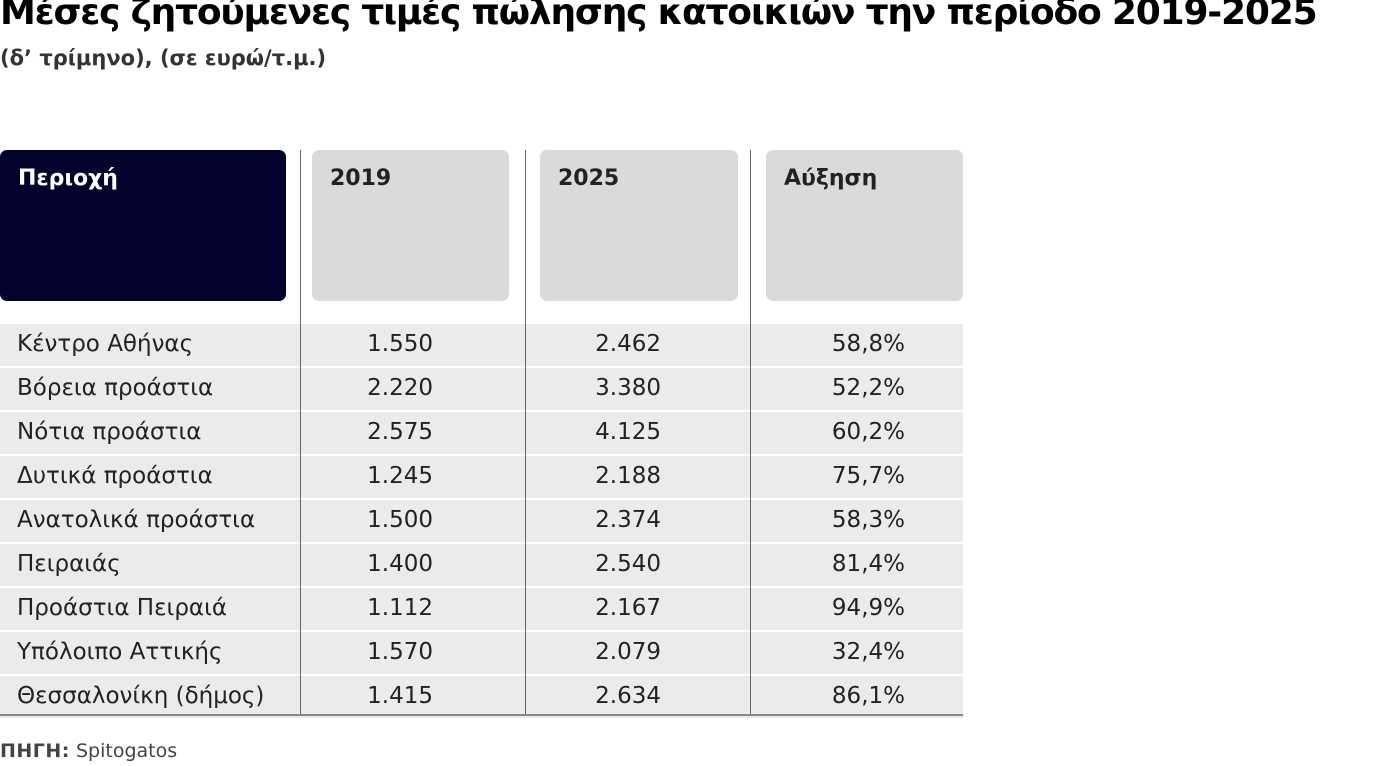 This screenshot has width=1400, height=766. I want to click on table-row: Υπόλοιπο Αττικής 1.570 2.079 32,4%, so click(481, 654).